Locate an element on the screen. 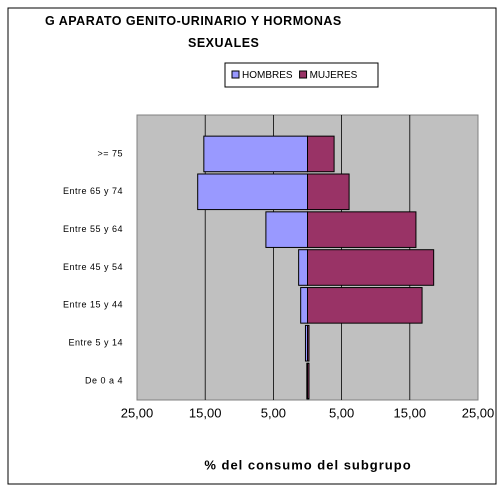  y-tick-label: Entre 45 y 54 is located at coordinates (93, 267).